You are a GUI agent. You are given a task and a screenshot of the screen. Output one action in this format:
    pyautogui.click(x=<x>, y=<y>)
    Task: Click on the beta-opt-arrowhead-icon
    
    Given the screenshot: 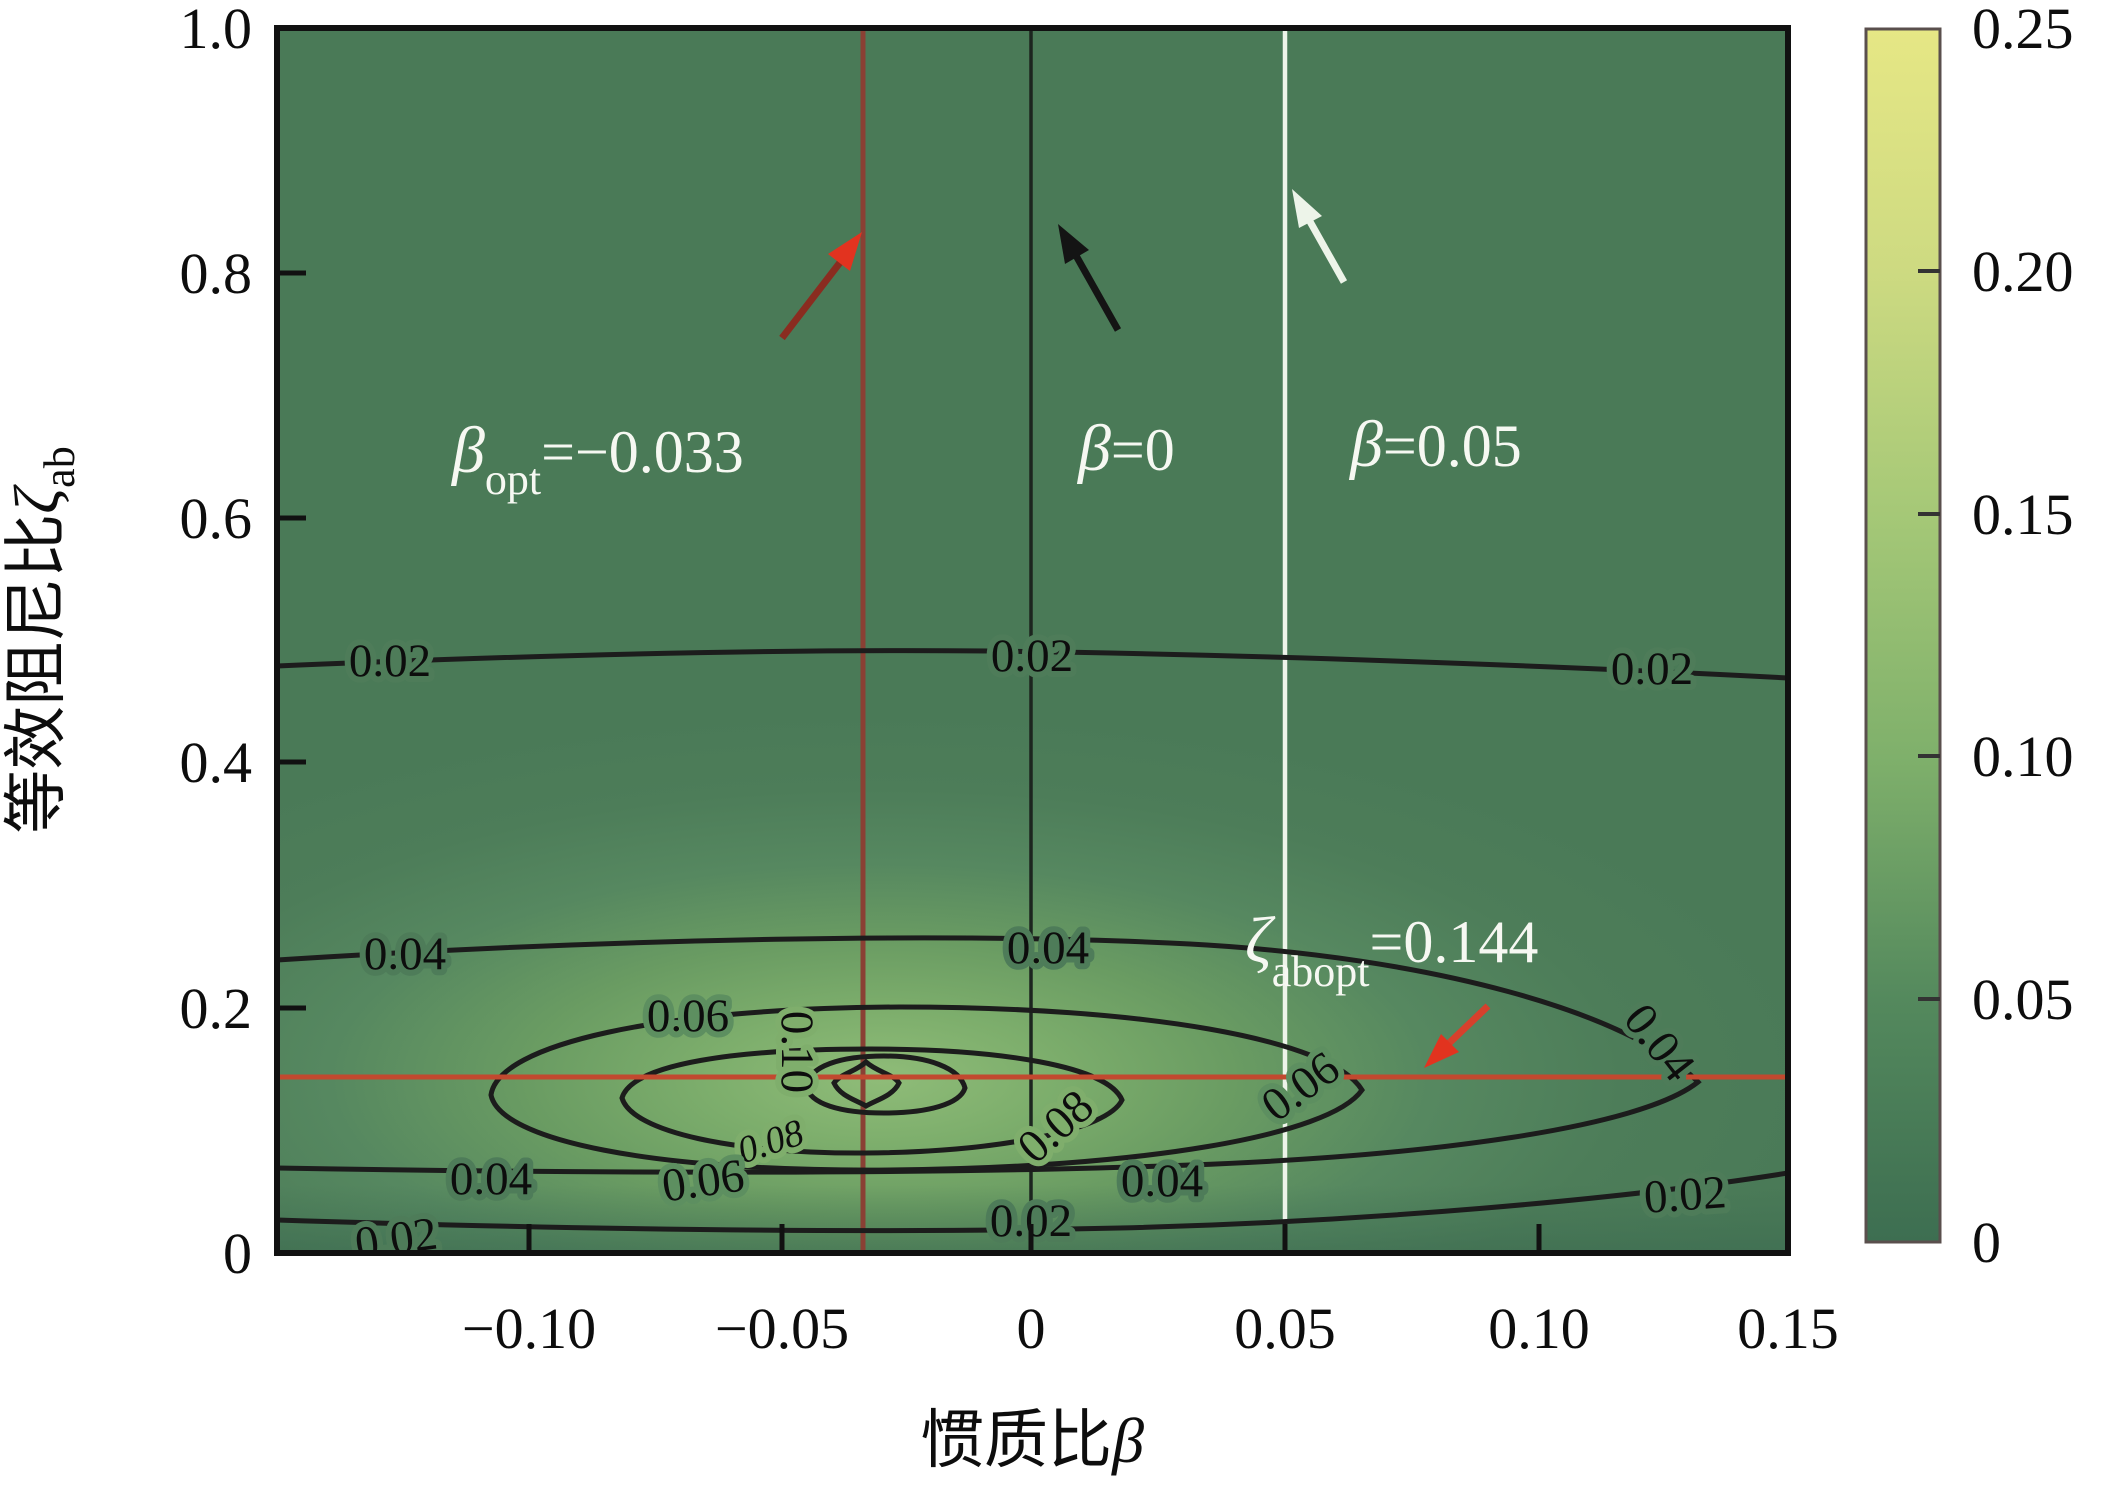 What is the action you would take?
    pyautogui.click(x=845, y=251)
    